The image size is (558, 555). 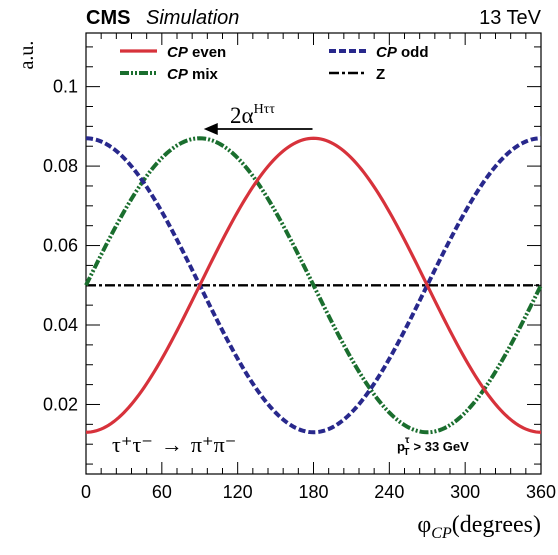 I want to click on legend-label-suffix: Z, so click(x=380, y=74).